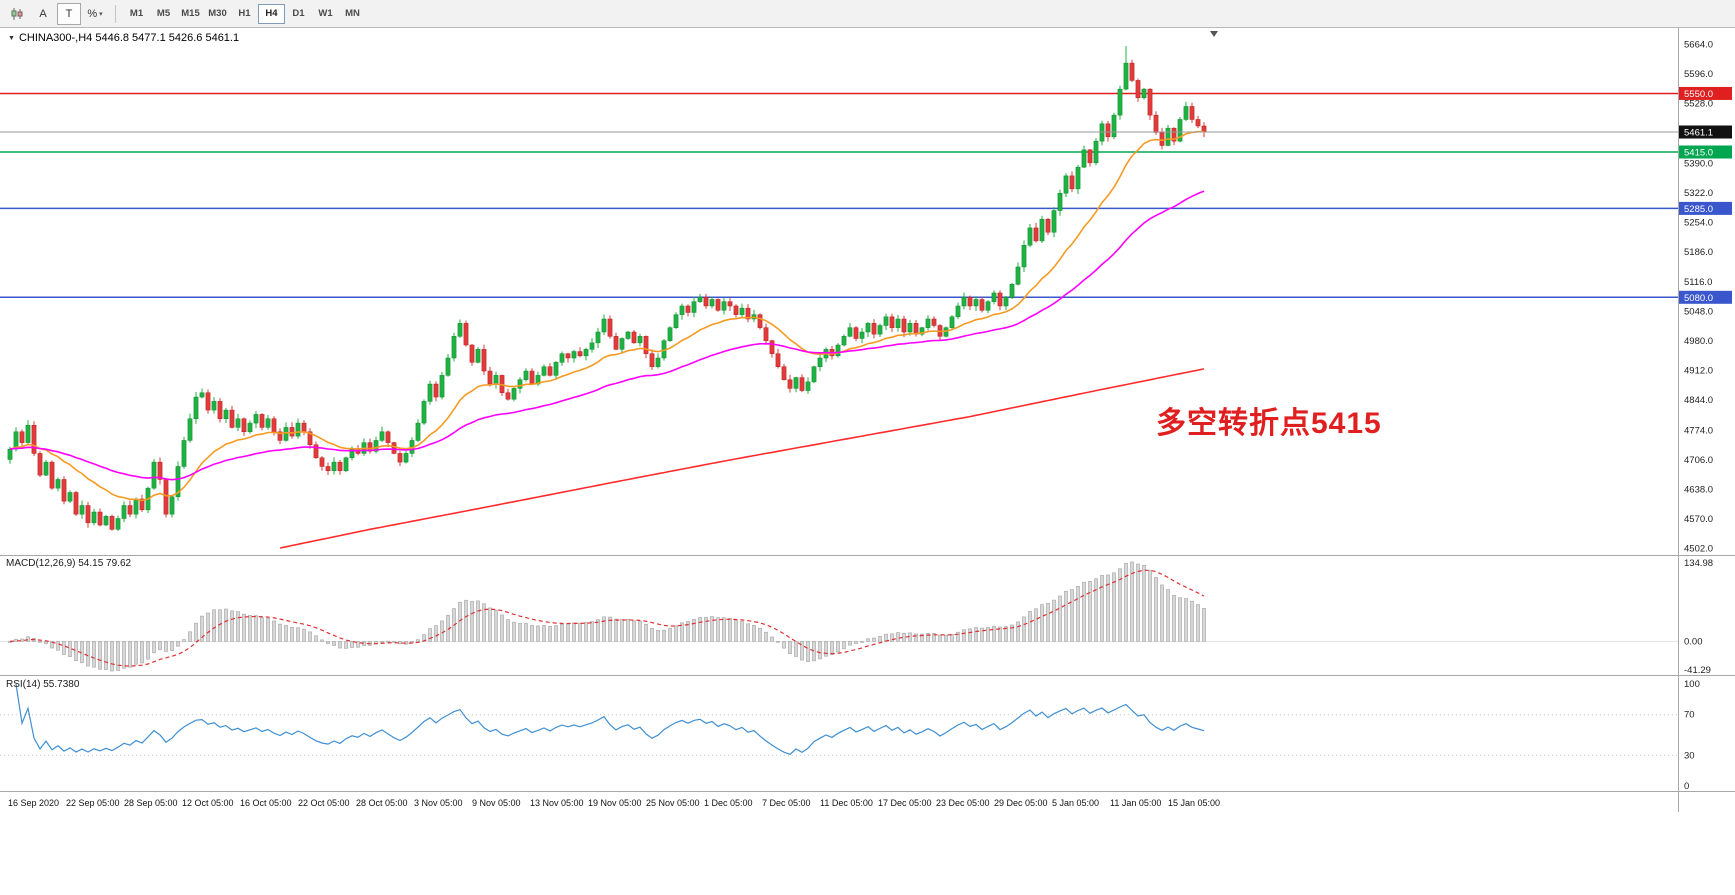  What do you see at coordinates (101, 14) in the screenshot?
I see `dropdown-caret-icon: ▾` at bounding box center [101, 14].